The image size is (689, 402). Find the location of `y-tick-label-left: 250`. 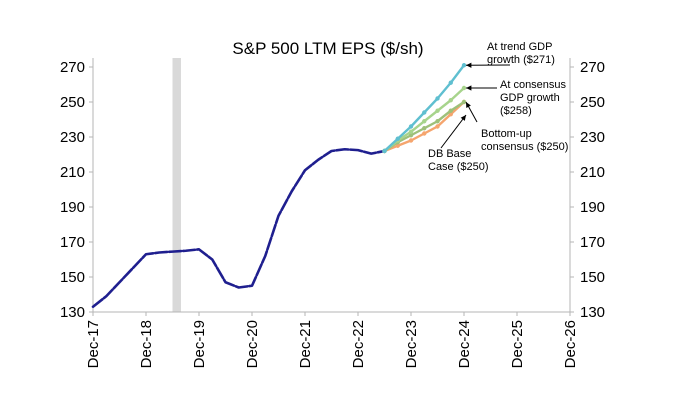

y-tick-label-left: 250 is located at coordinates (72, 102).